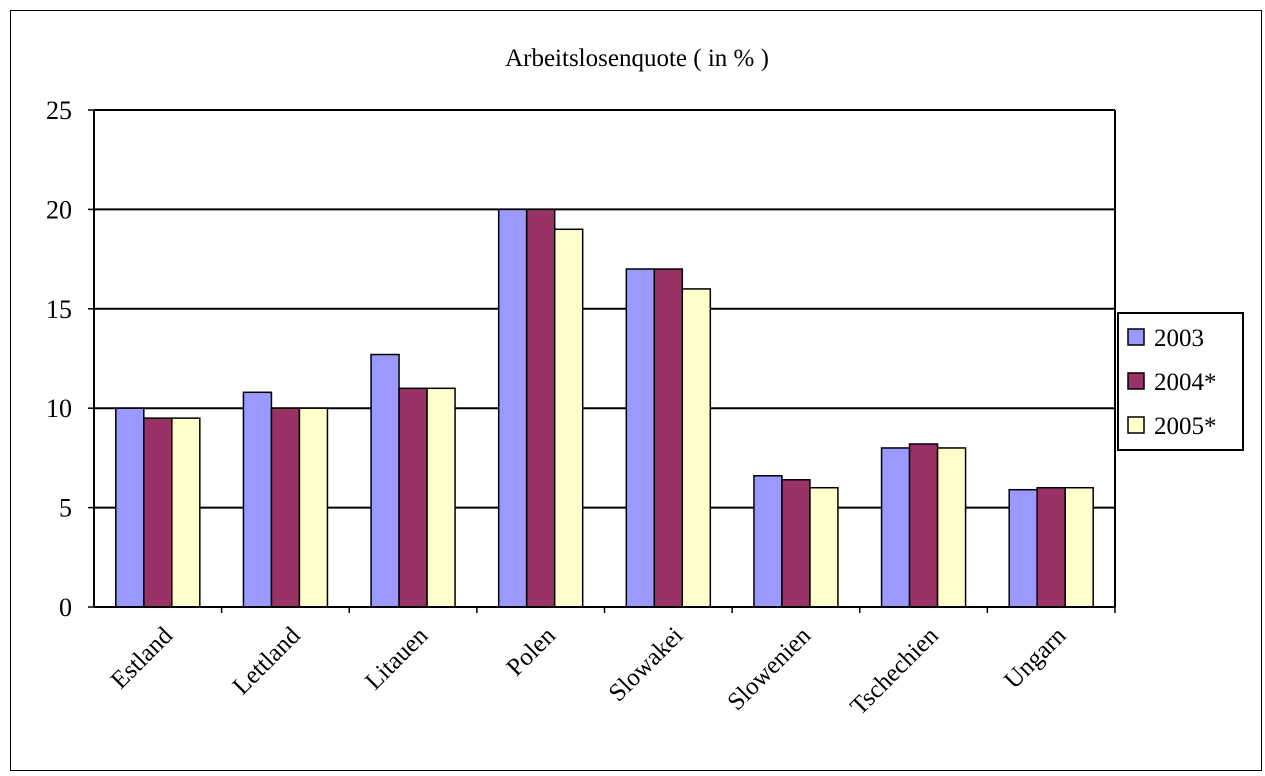 The width and height of the screenshot is (1265, 776). What do you see at coordinates (1035, 658) in the screenshot?
I see `x-tick-label: Ungarn` at bounding box center [1035, 658].